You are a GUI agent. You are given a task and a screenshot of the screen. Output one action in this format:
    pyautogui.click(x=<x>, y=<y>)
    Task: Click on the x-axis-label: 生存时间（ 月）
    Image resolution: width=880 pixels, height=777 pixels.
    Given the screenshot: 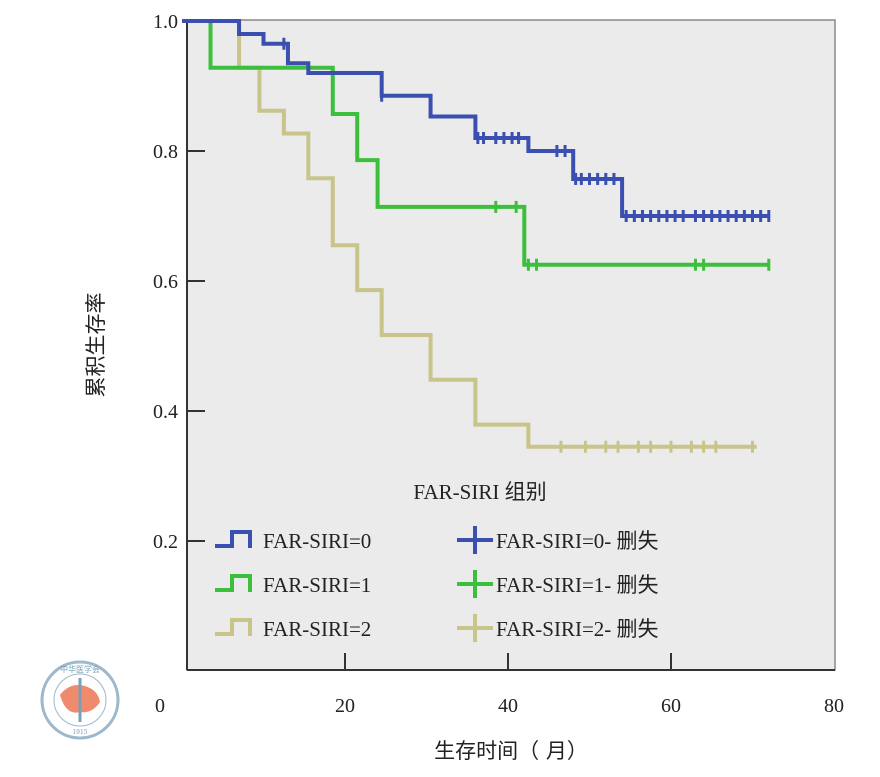 What is the action you would take?
    pyautogui.click(x=511, y=751)
    